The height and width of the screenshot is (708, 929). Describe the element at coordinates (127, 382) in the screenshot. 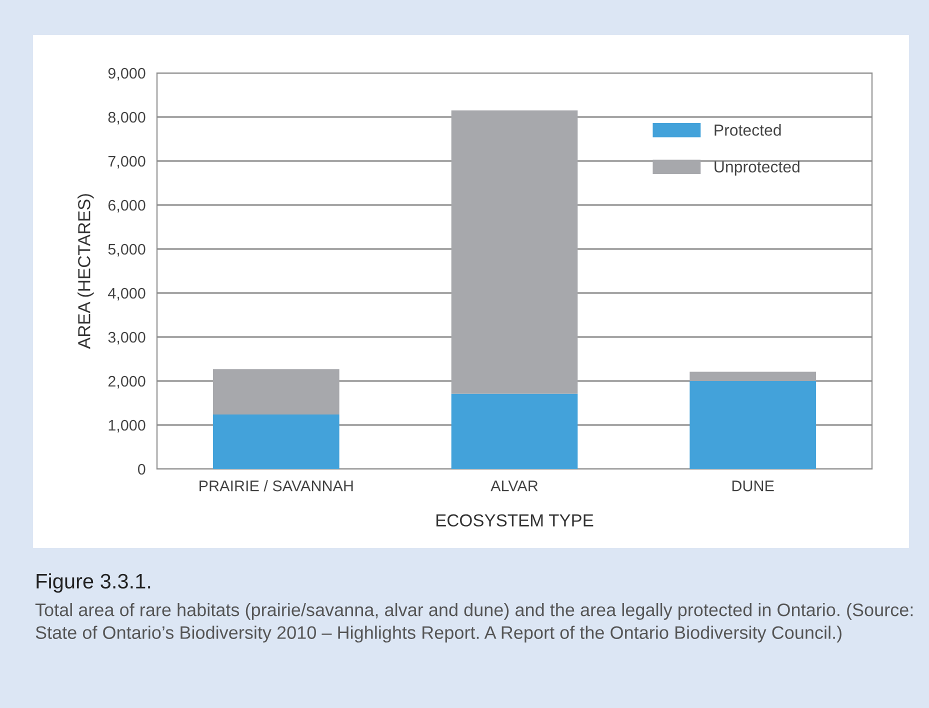

I see `y-tick-label: 2,000` at that location.